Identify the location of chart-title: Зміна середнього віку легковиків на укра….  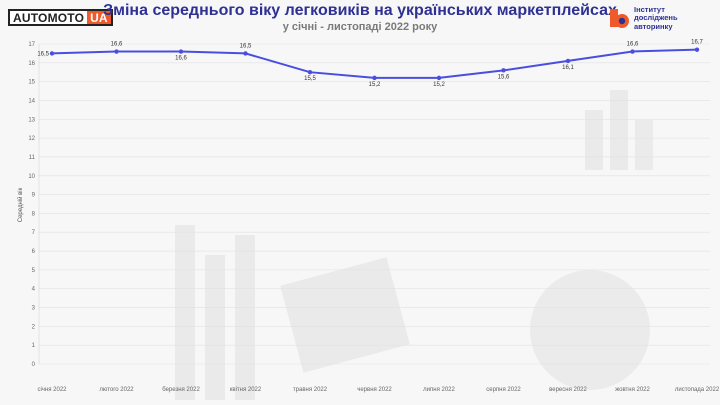
(360, 10).